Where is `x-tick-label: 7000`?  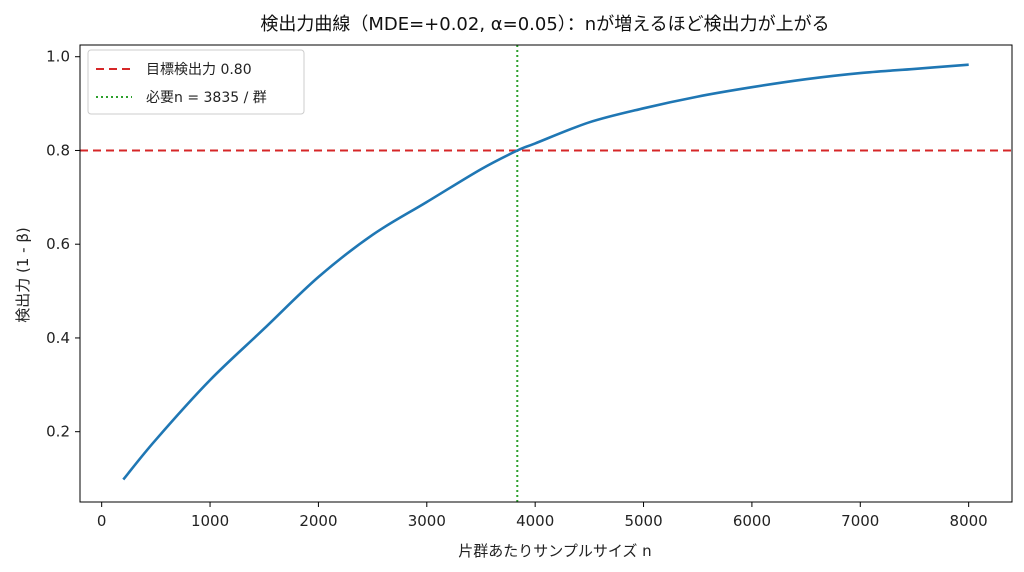 x-tick-label: 7000 is located at coordinates (860, 521).